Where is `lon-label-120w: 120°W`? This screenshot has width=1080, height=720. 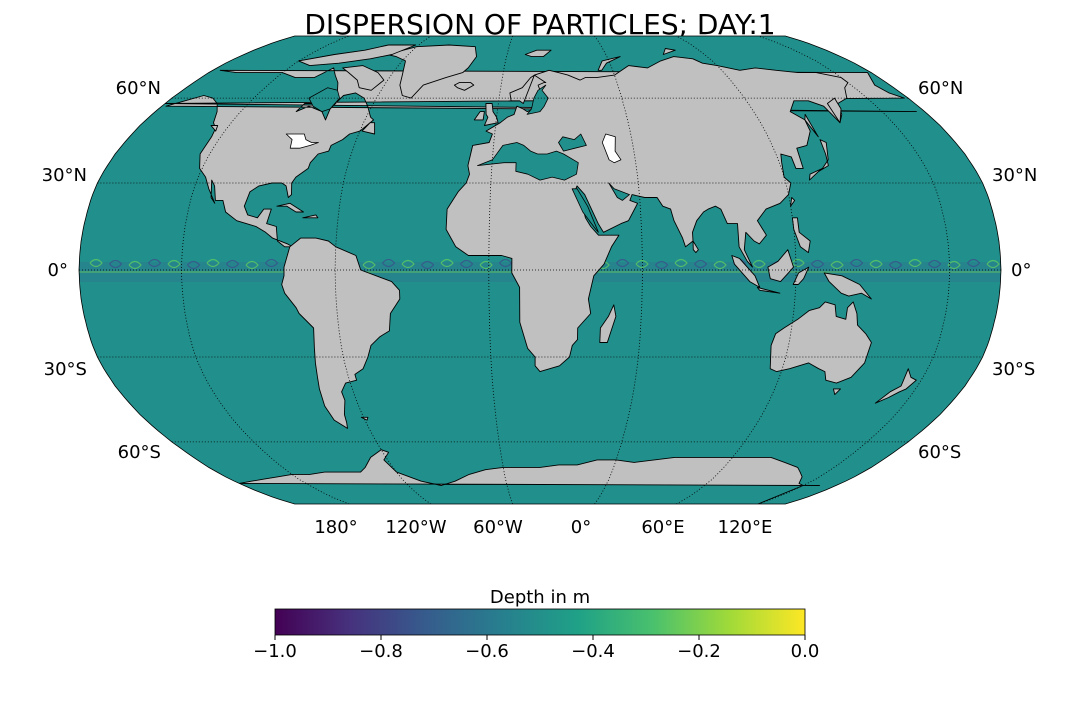
lon-label-120w: 120°W is located at coordinates (415, 527).